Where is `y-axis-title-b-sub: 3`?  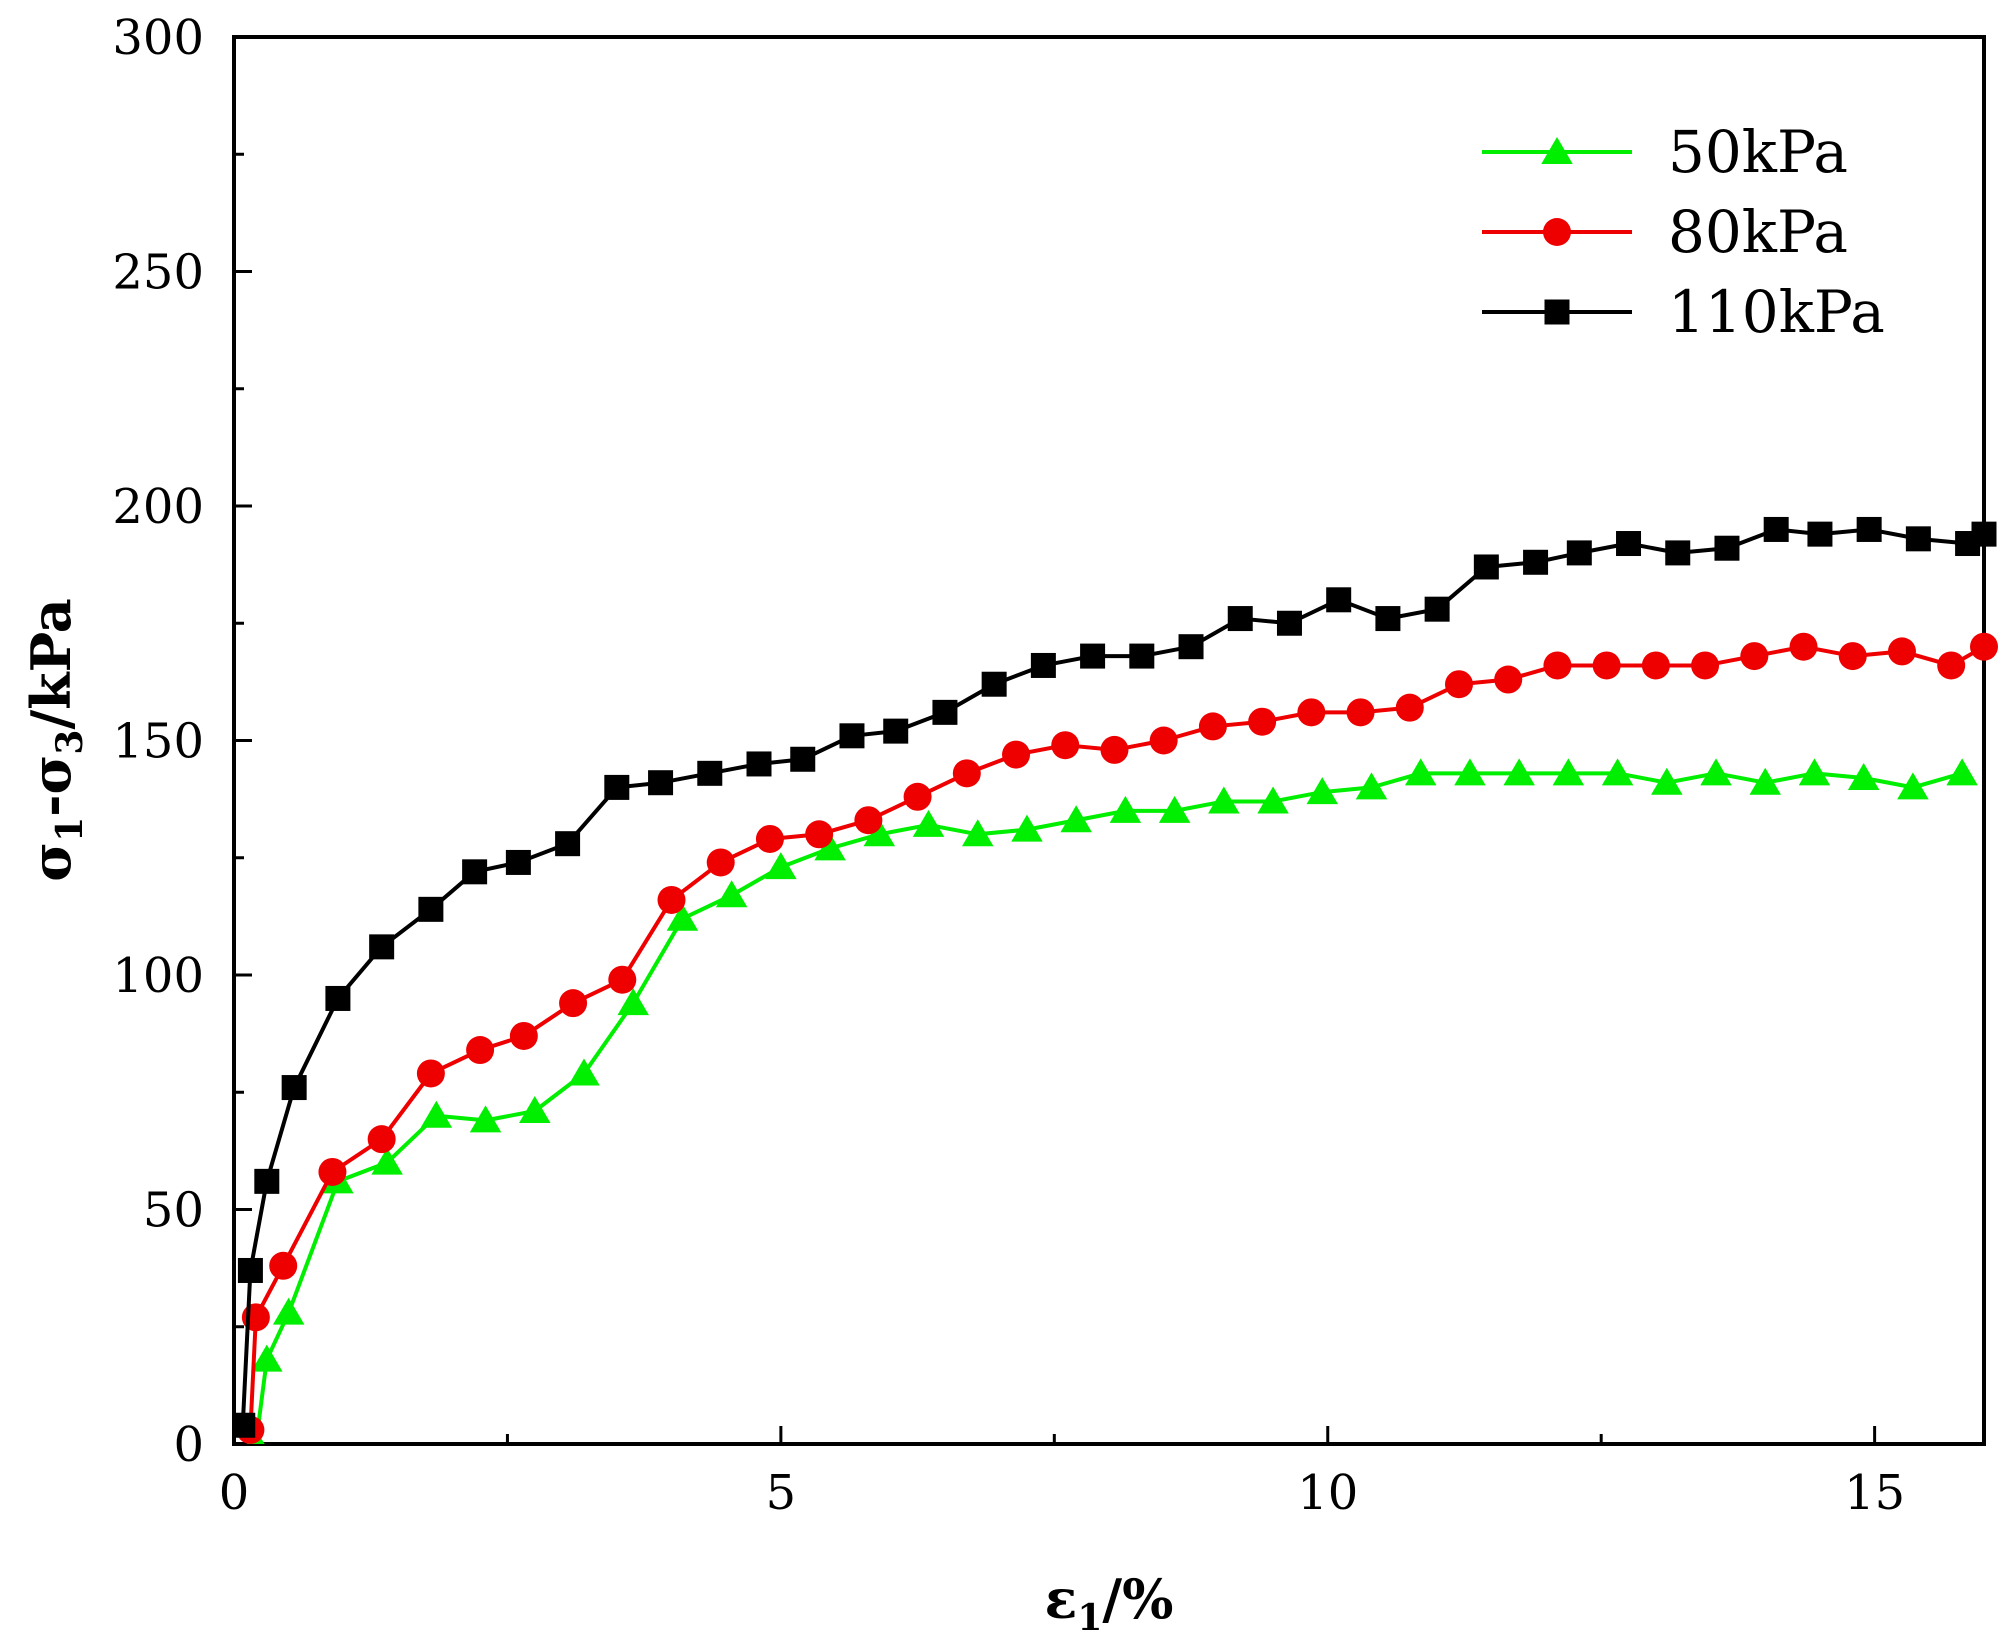
y-axis-title-b-sub: 3 is located at coordinates (70, 742).